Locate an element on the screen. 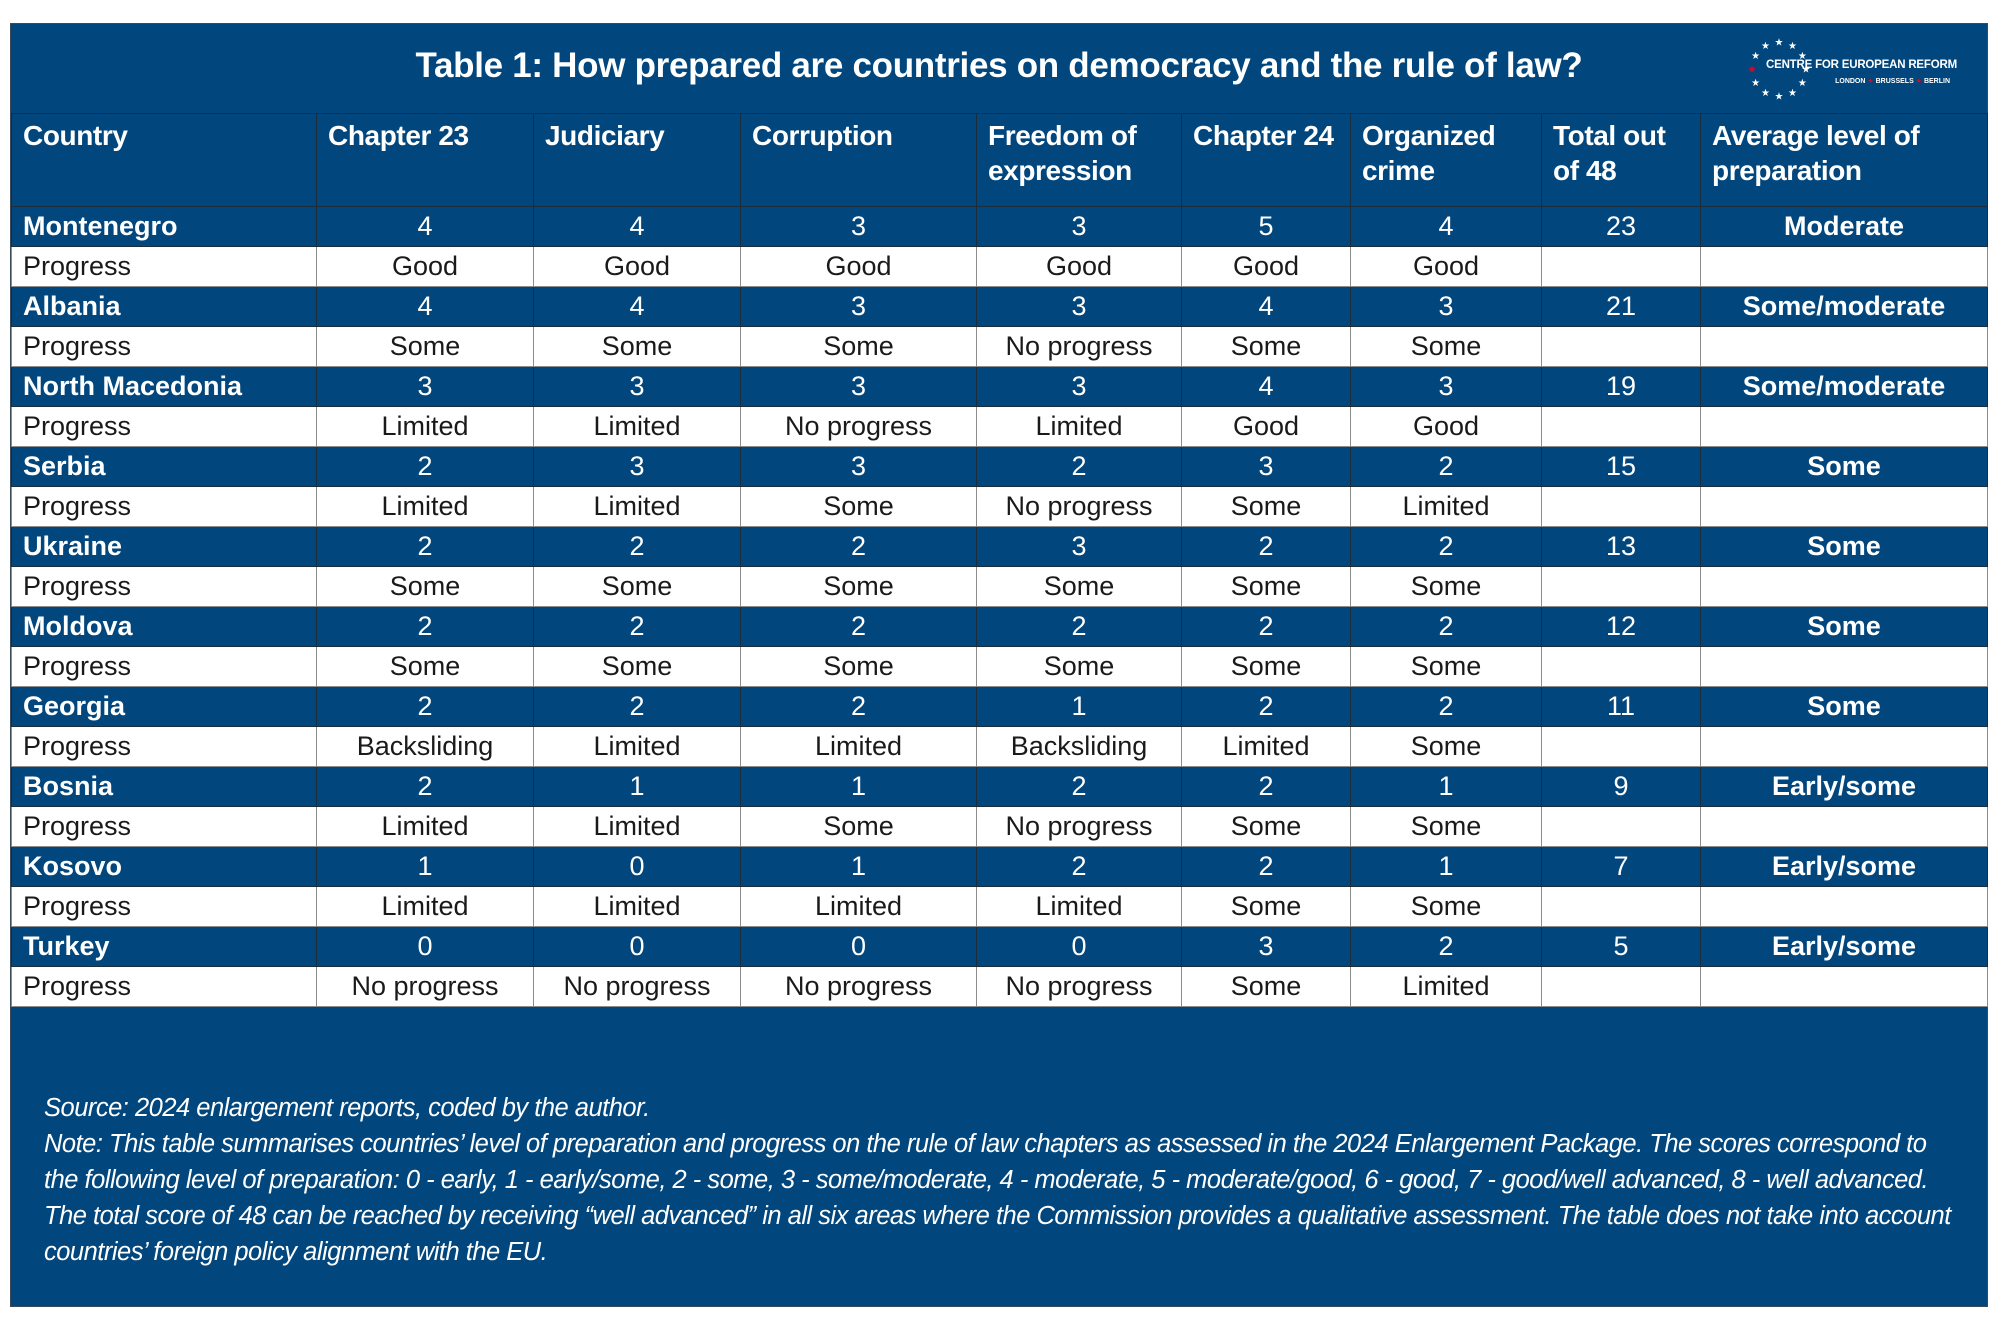 The width and height of the screenshot is (2000, 1324). table-row-scores: North Macedonia 3 3 3 3 4 3 19 Some/moderate is located at coordinates (999, 386).